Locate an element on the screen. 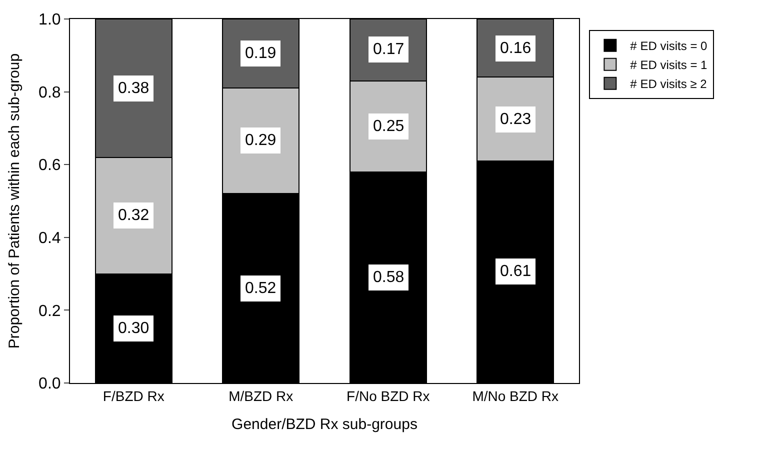  data-label: 0.16 is located at coordinates (516, 48).